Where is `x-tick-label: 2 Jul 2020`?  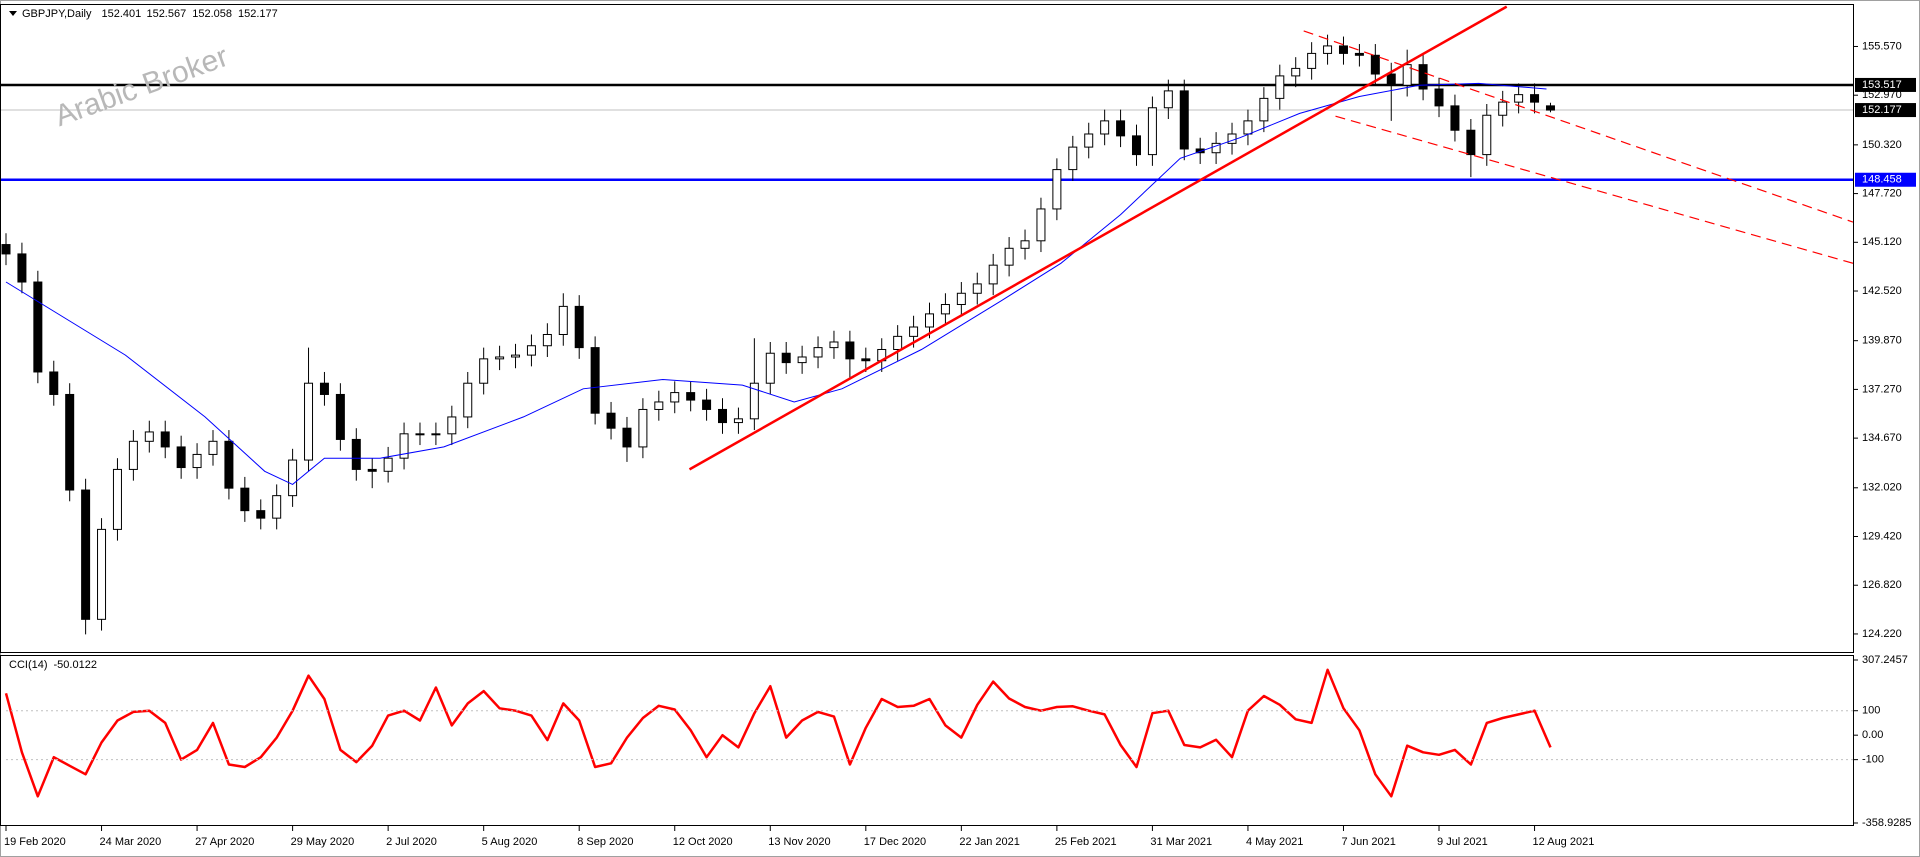 x-tick-label: 2 Jul 2020 is located at coordinates (411, 842).